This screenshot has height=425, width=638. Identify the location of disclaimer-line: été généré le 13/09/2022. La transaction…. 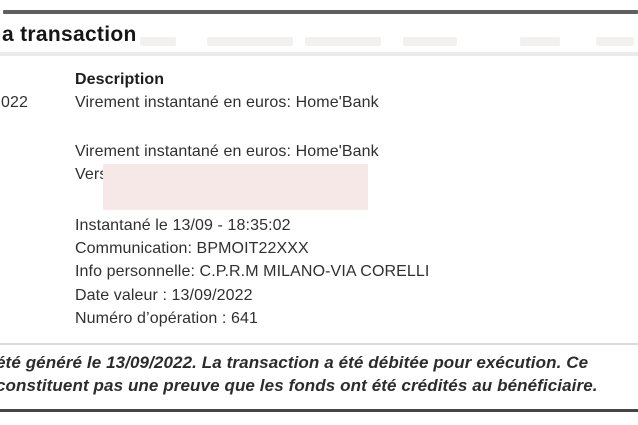
(294, 362).